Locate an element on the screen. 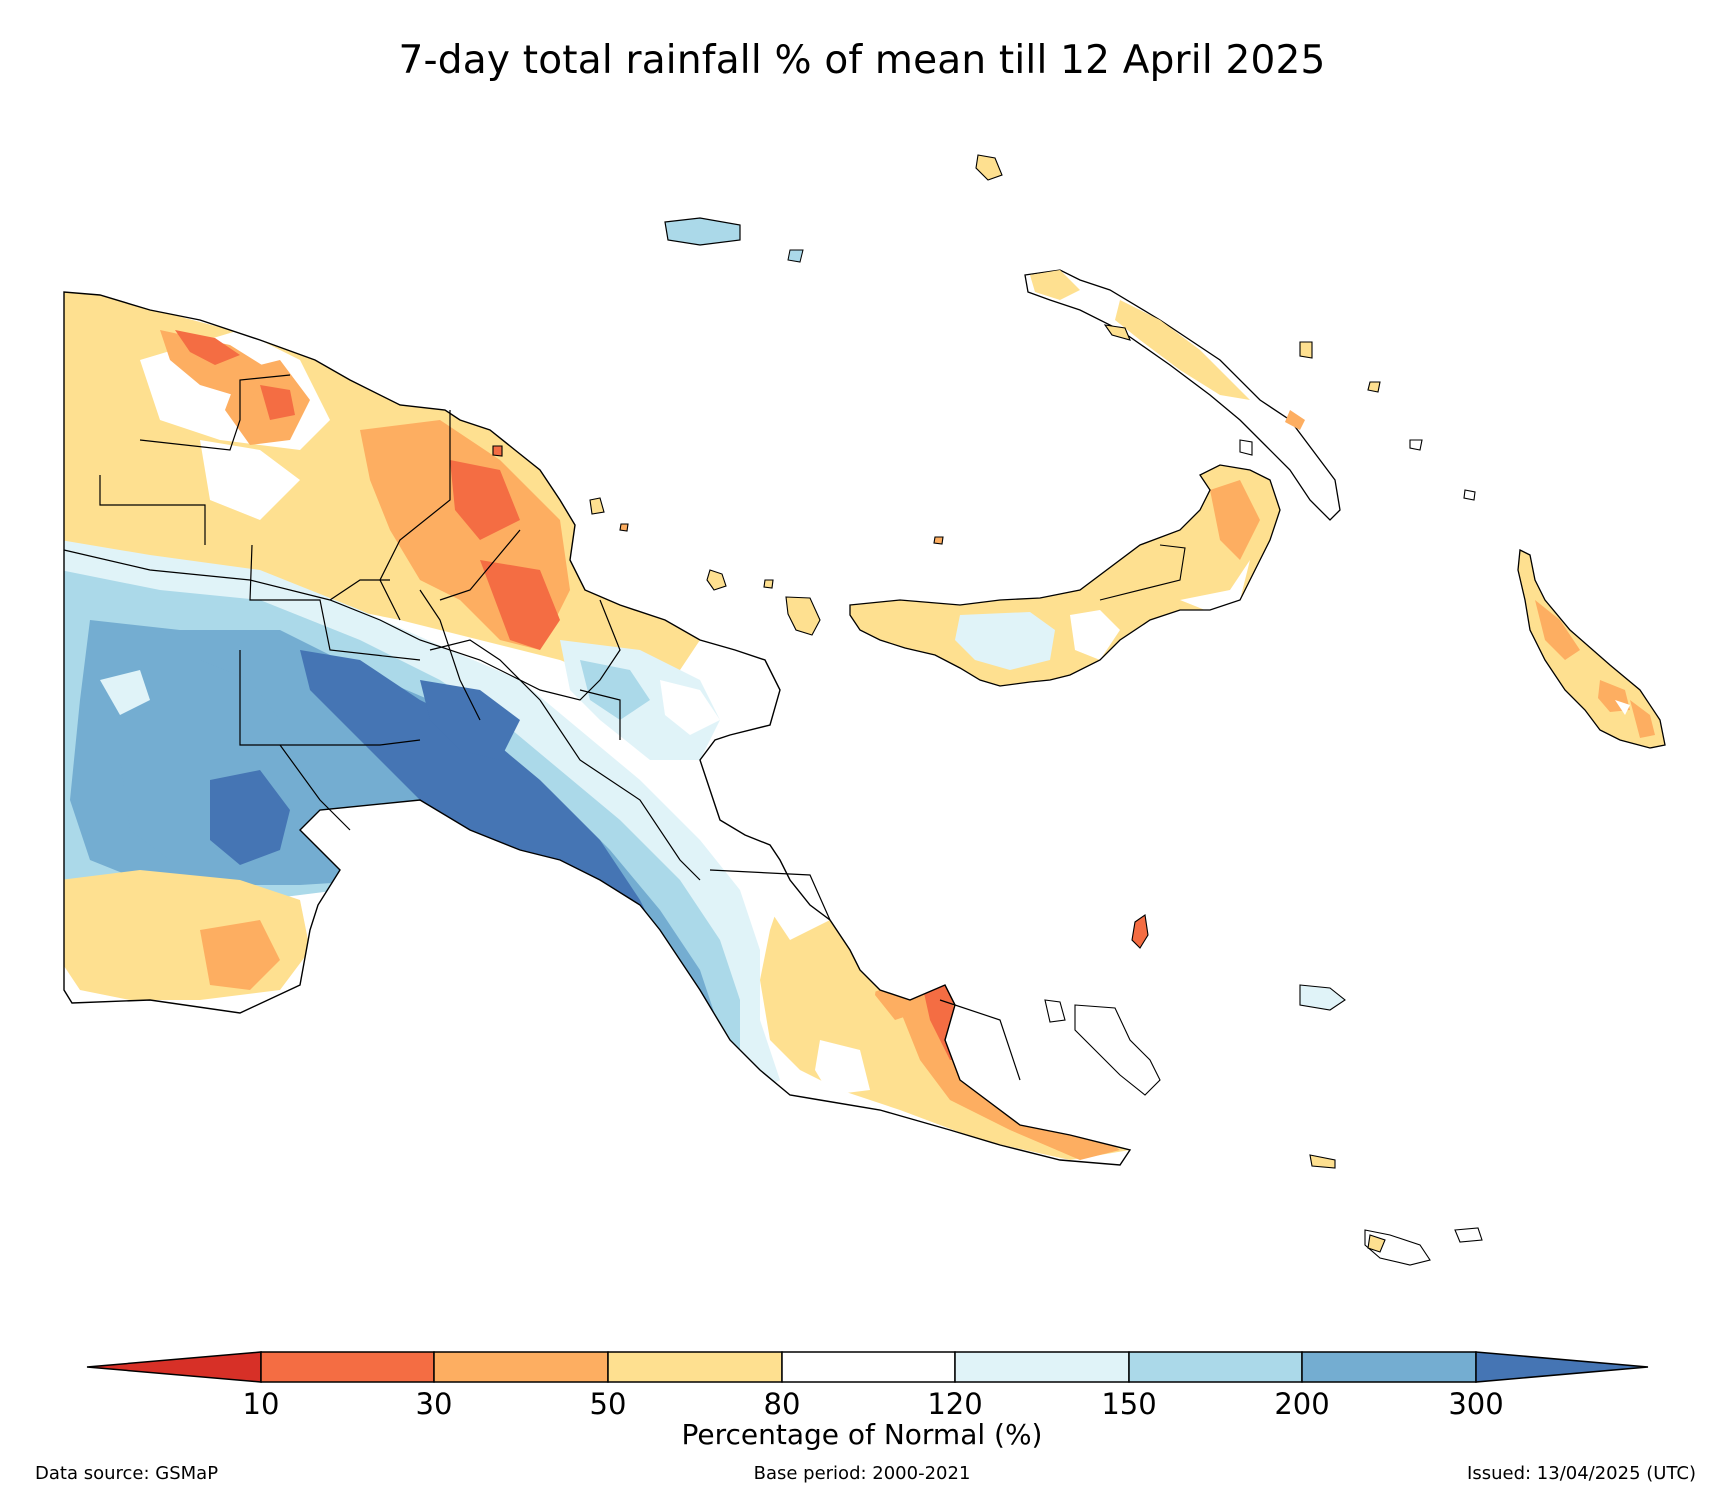  legend-tick-300: 300 is located at coordinates (1476, 1404).